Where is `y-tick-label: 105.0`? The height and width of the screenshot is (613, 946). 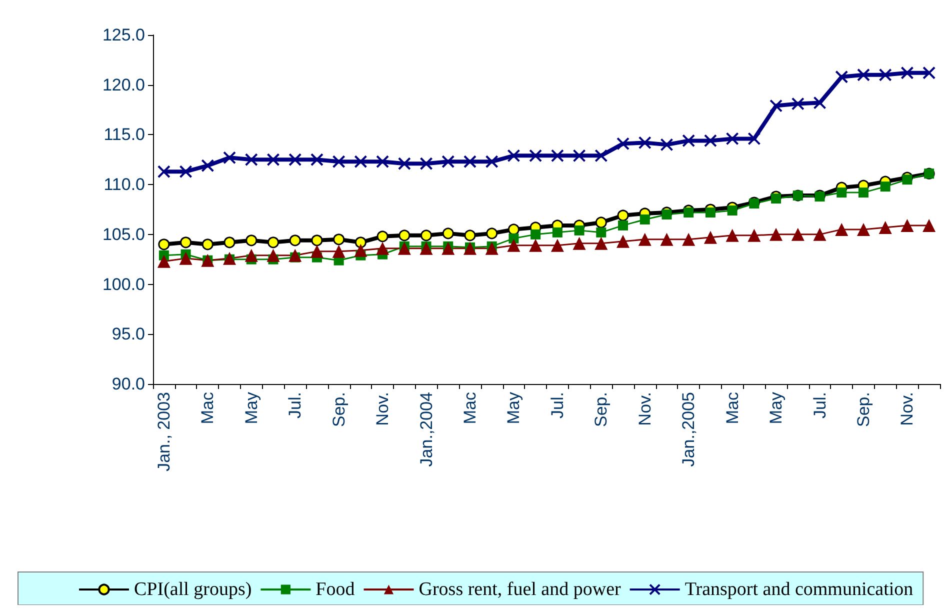
y-tick-label: 105.0 is located at coordinates (123, 234).